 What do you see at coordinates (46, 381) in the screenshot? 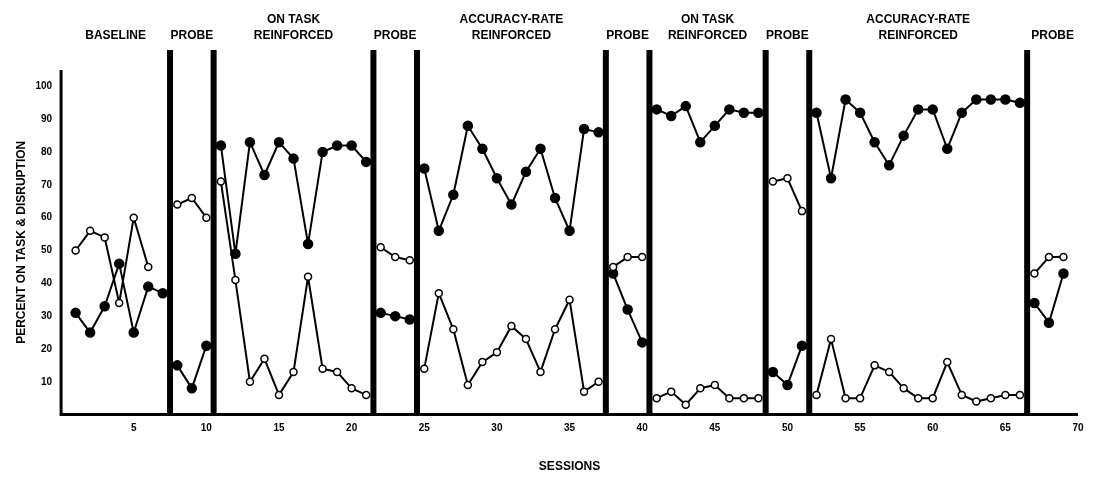
I see `y-tick-label: 10` at bounding box center [46, 381].